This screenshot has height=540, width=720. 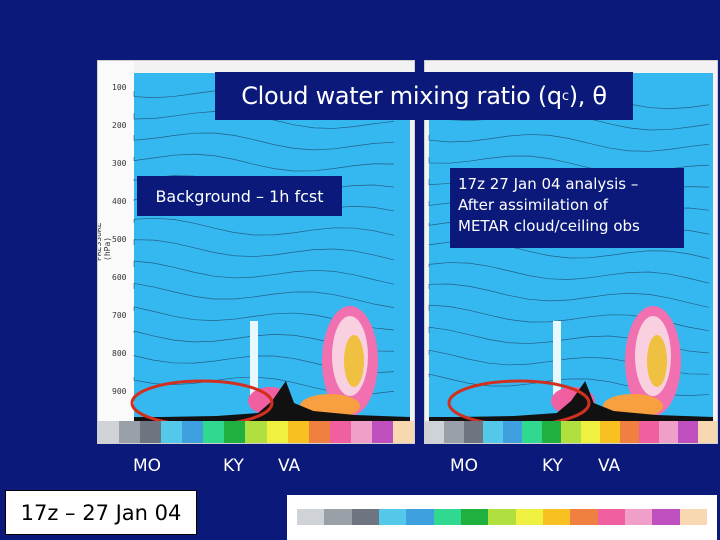 I want to click on terrain, so click(x=571, y=401).